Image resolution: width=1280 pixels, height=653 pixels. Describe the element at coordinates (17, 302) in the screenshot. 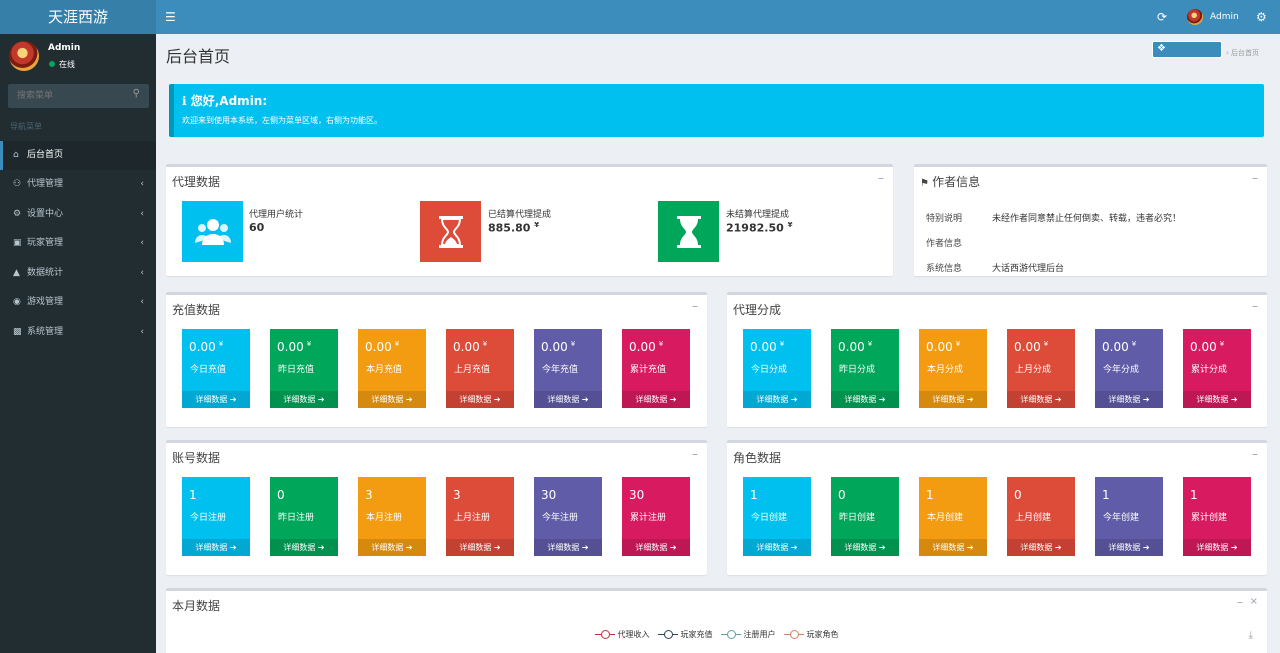

I see `gamepad-icon: ◉` at that location.